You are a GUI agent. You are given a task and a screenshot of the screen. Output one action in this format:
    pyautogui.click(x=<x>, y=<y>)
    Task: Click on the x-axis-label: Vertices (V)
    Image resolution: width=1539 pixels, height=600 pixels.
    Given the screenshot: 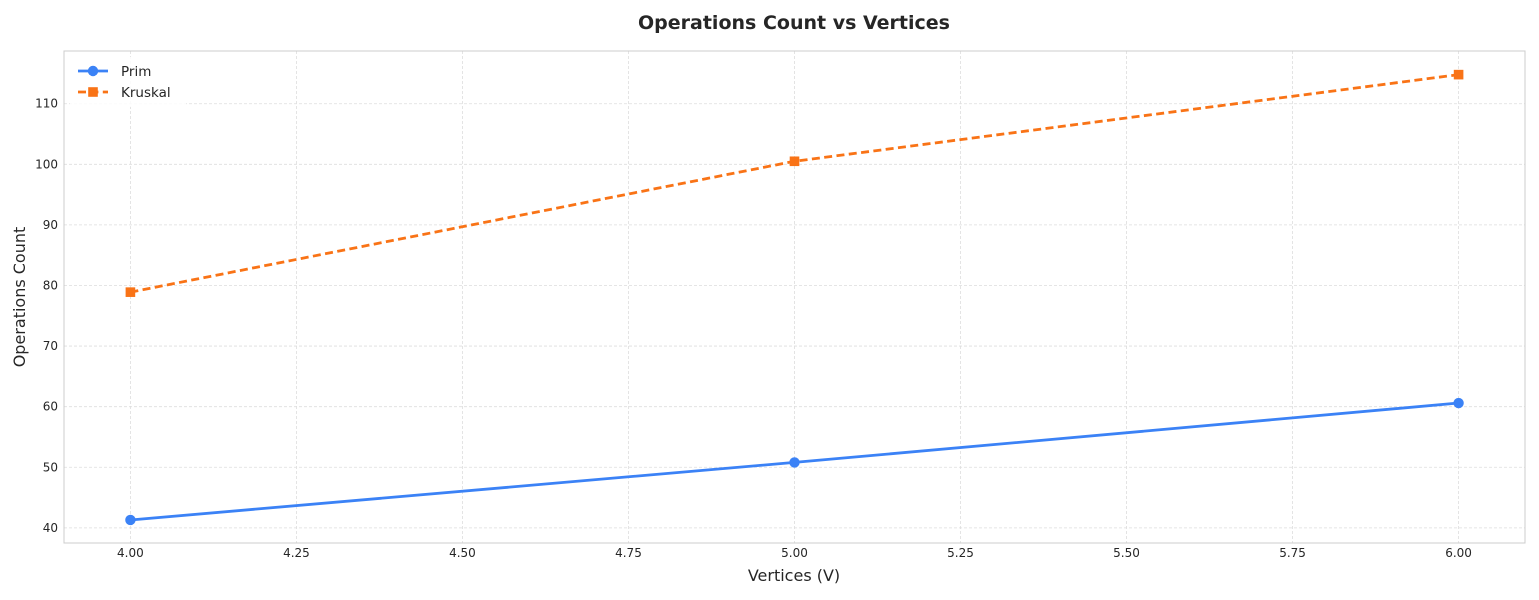 What is the action you would take?
    pyautogui.click(x=794, y=575)
    